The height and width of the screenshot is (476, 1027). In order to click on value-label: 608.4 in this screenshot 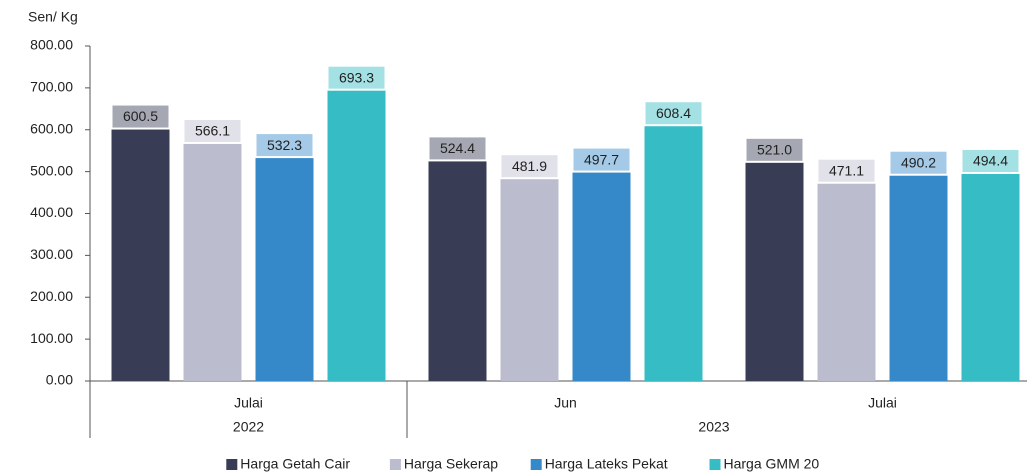, I will do `click(673, 113)`.